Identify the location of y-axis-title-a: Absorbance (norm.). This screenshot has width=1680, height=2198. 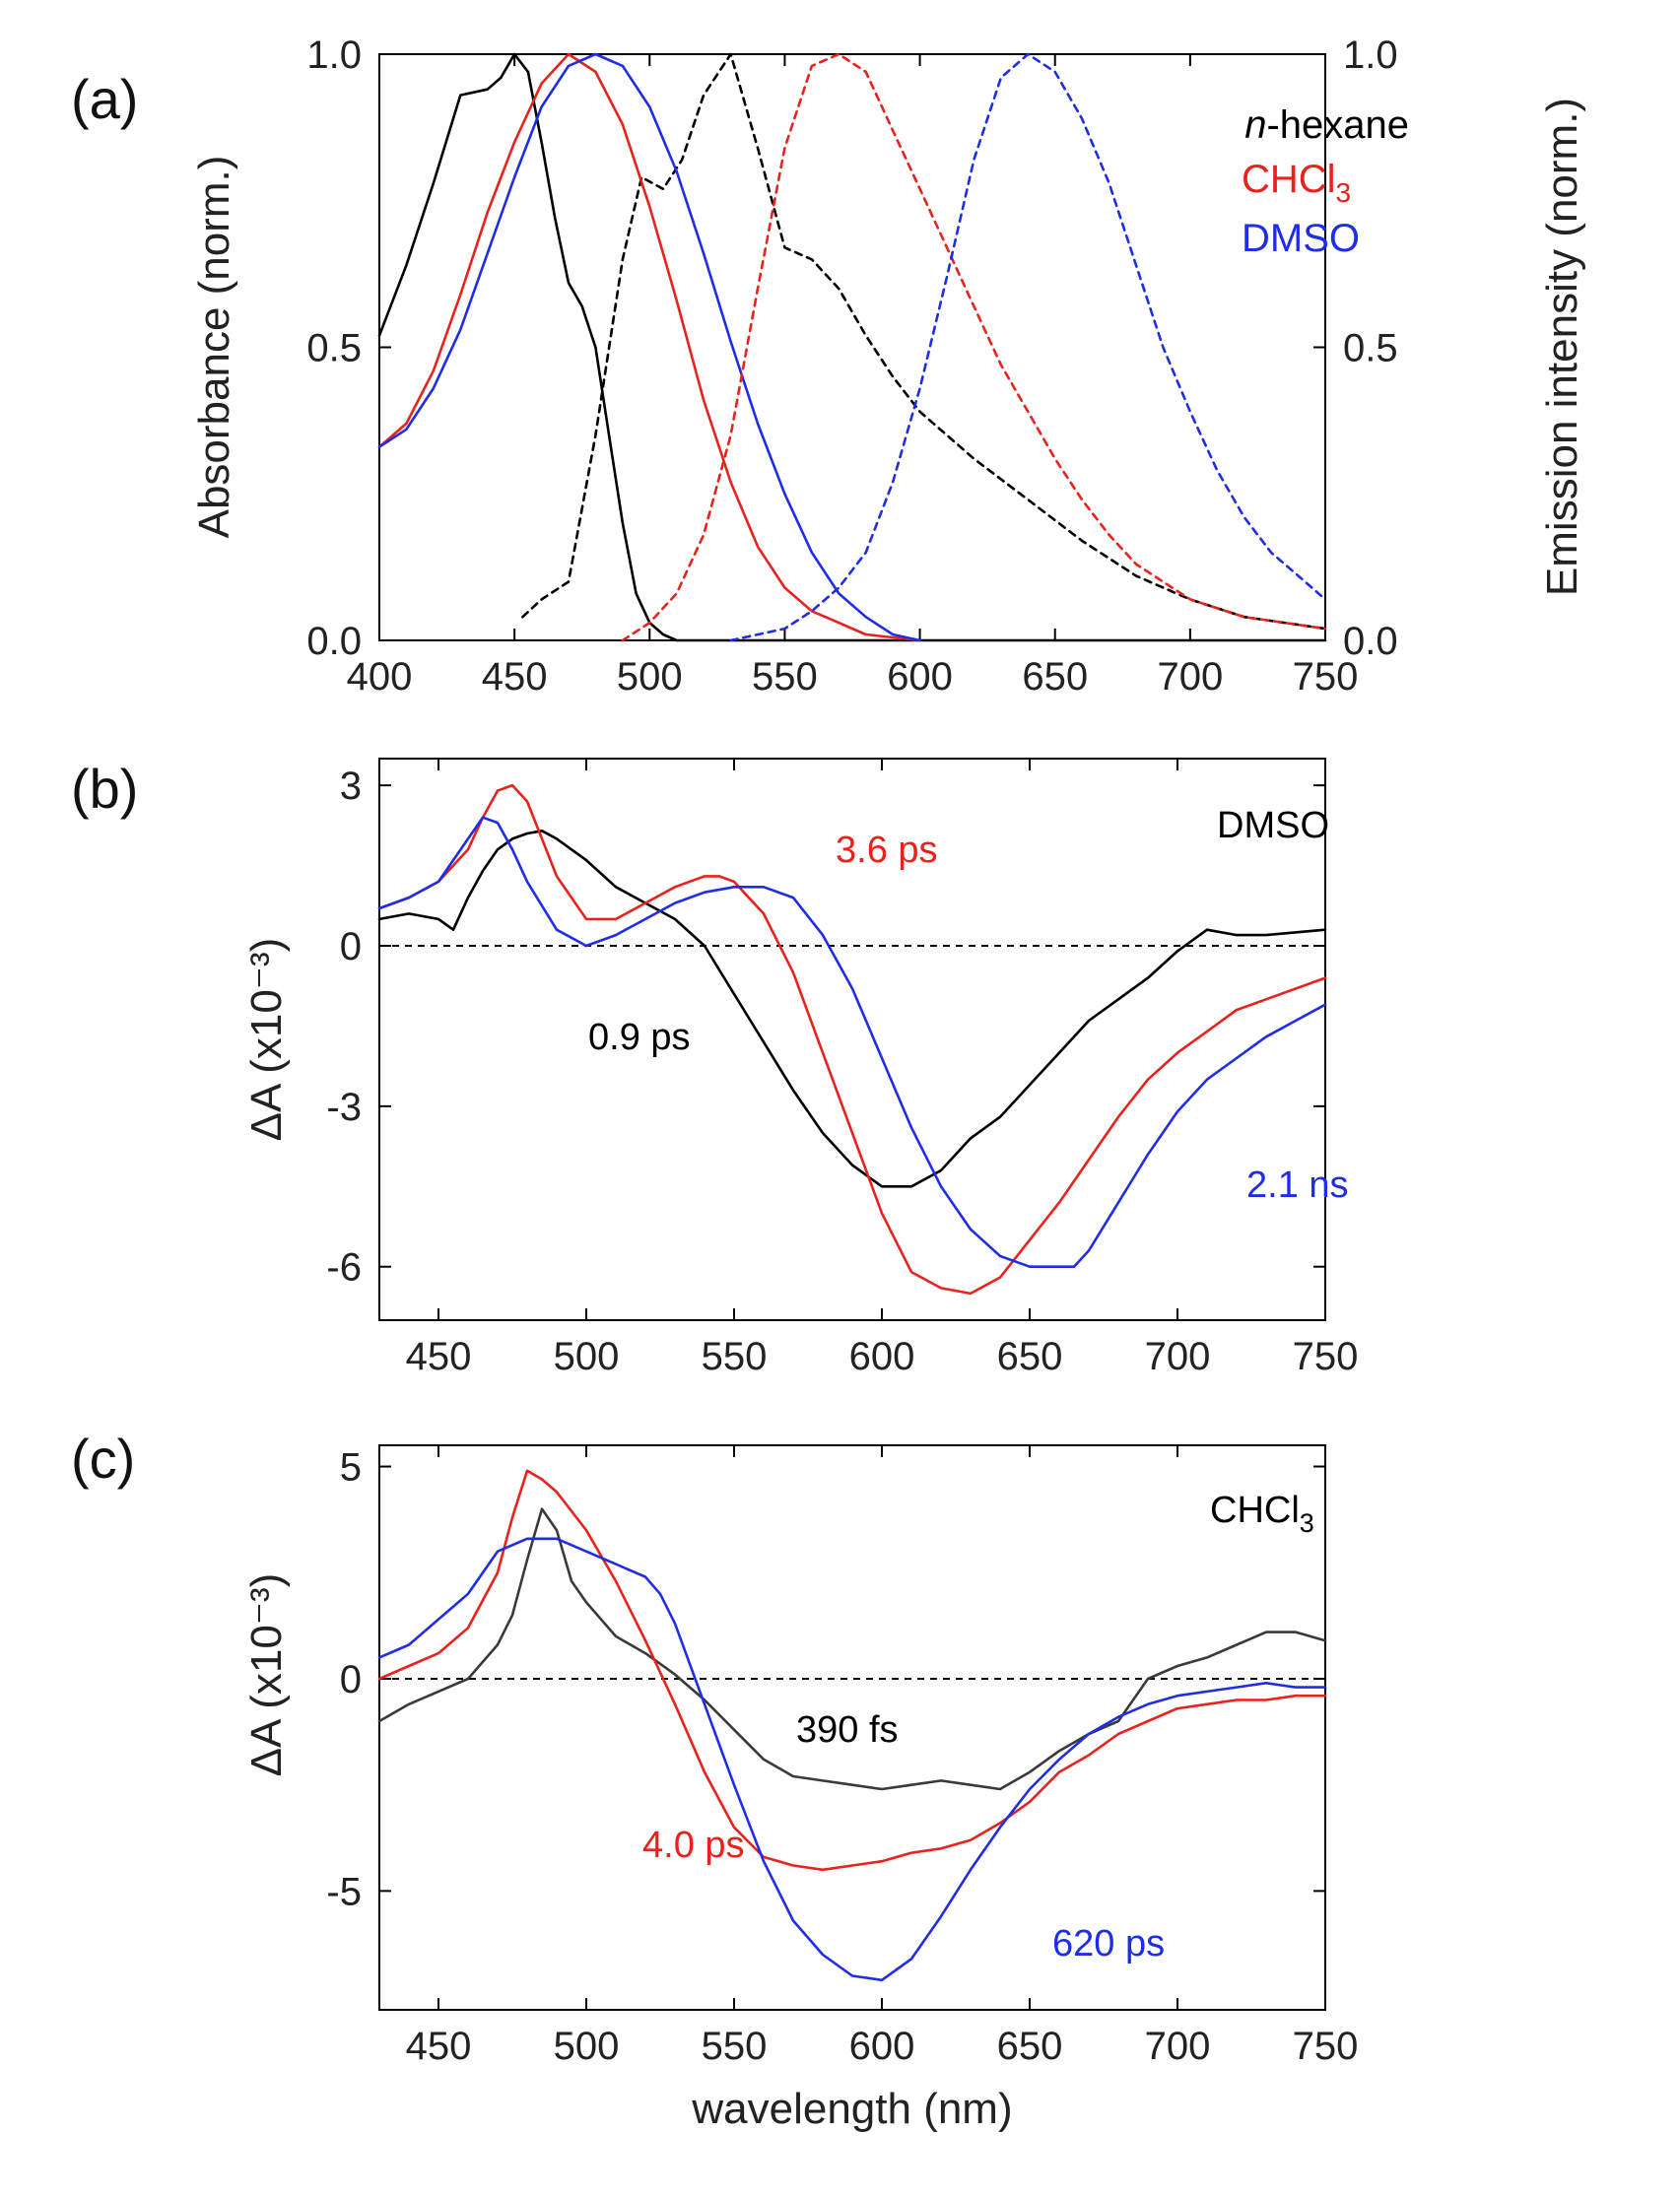
(214, 348).